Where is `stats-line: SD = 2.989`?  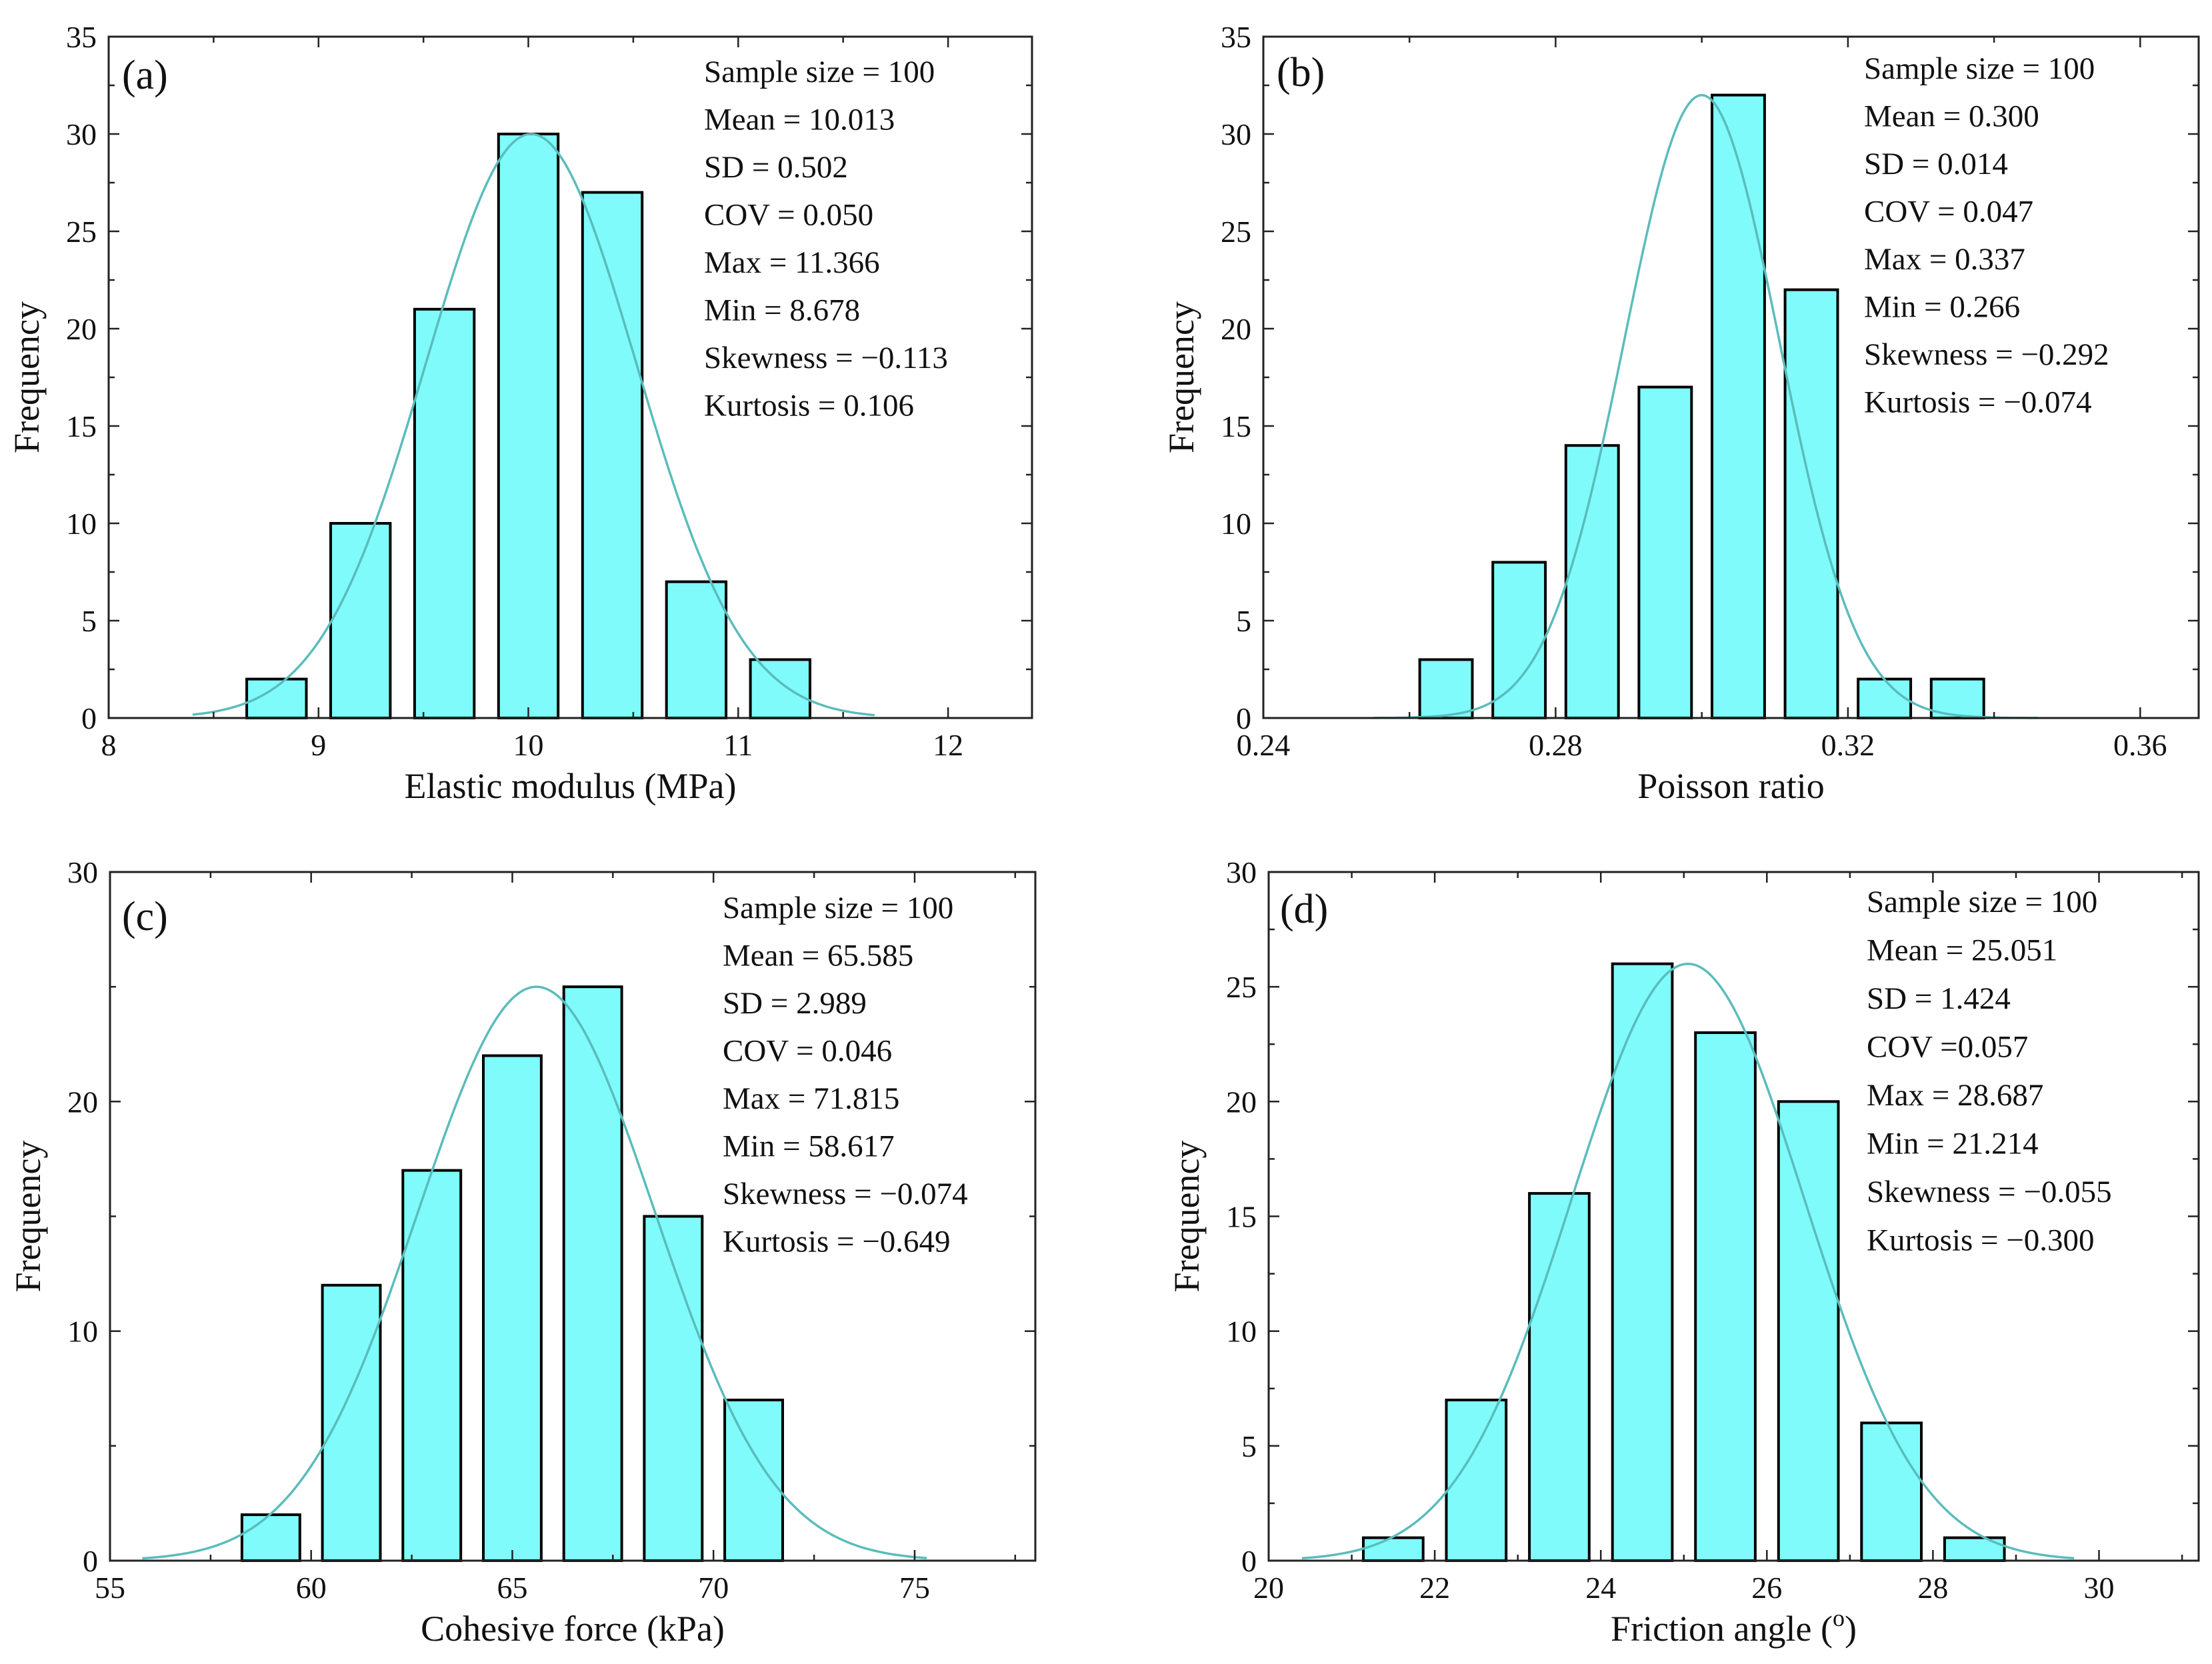 stats-line: SD = 2.989 is located at coordinates (795, 1003).